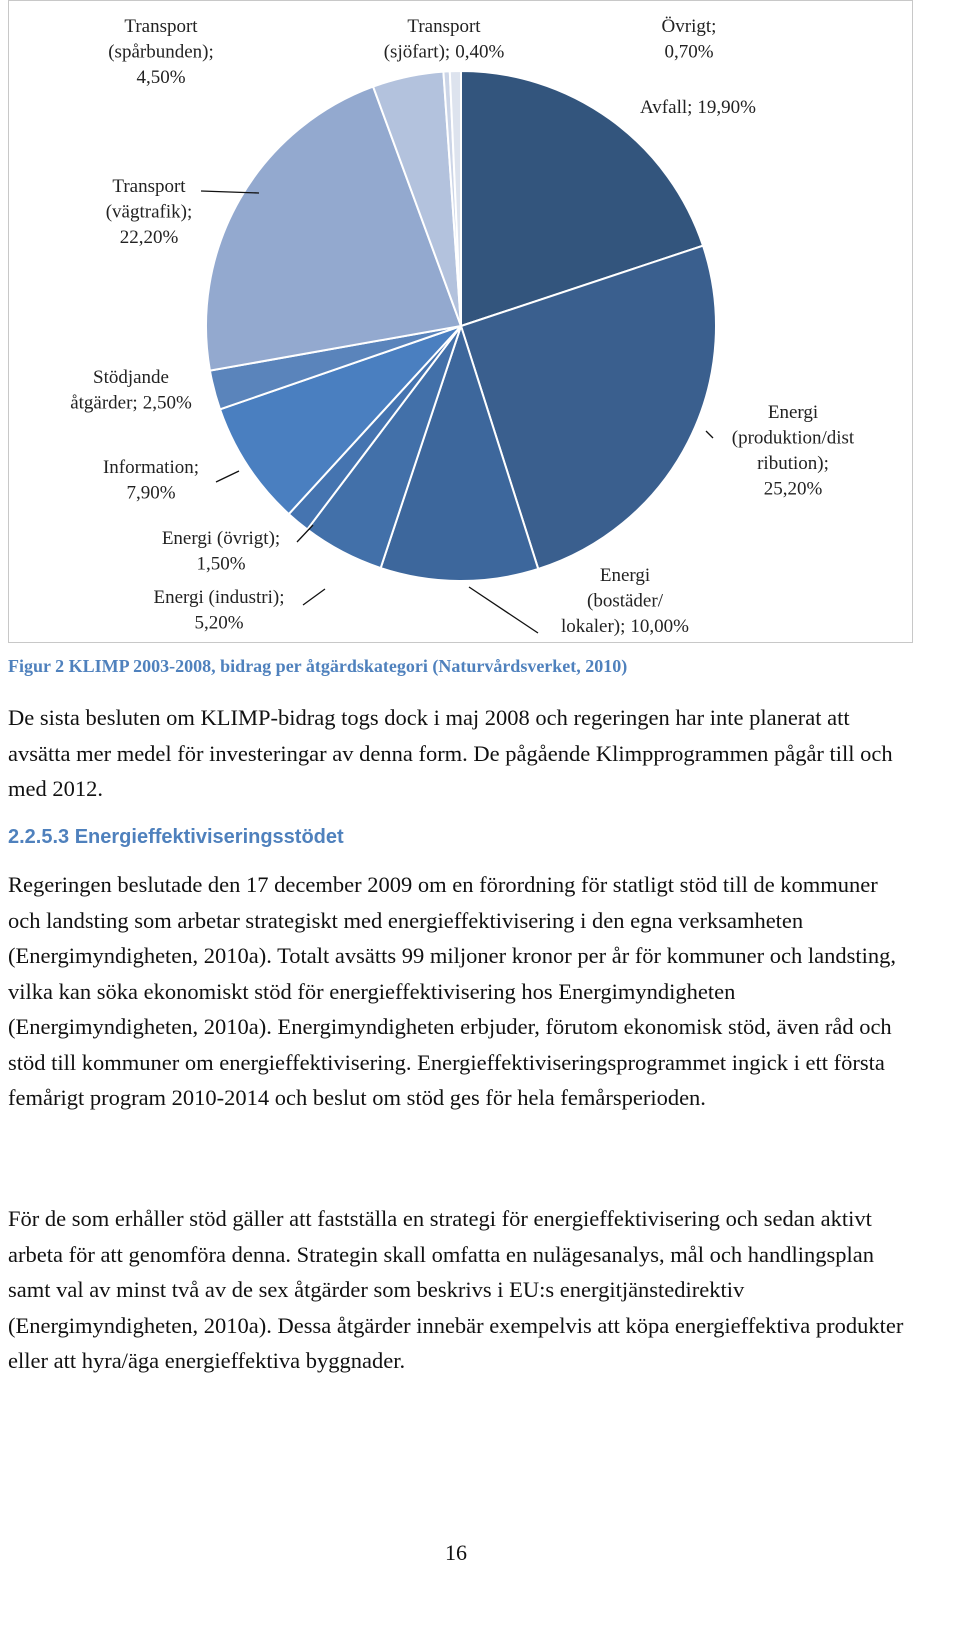 The height and width of the screenshot is (1643, 960). What do you see at coordinates (793, 463) in the screenshot?
I see `label-line: ribution);` at bounding box center [793, 463].